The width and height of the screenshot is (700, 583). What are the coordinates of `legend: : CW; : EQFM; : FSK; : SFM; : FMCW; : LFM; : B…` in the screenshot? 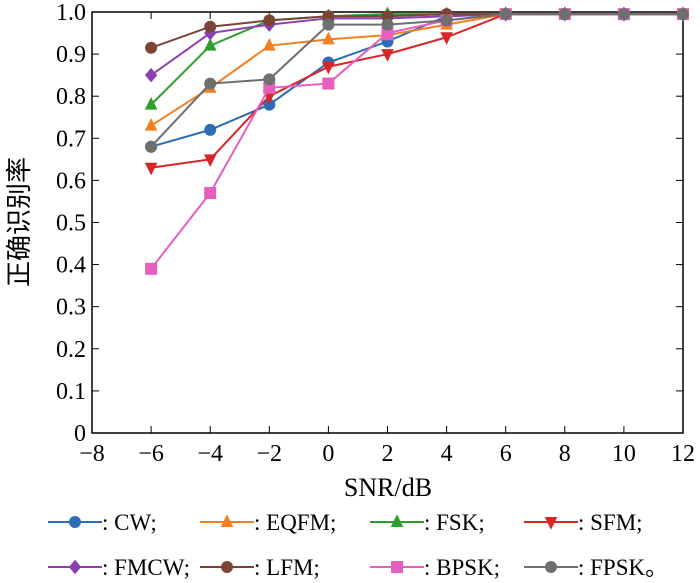 It's located at (358, 545).